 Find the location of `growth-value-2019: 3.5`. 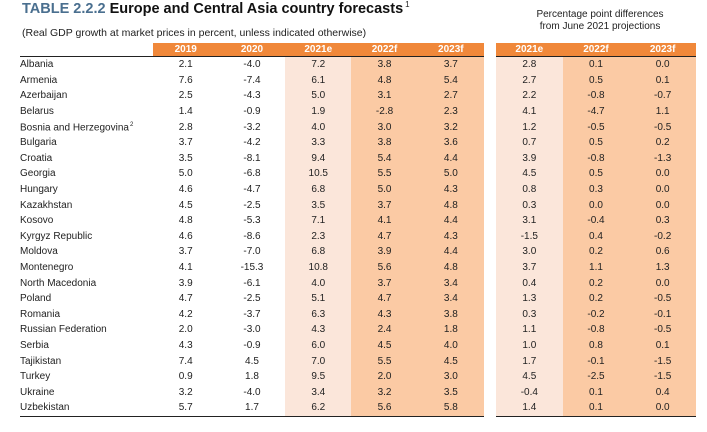

growth-value-2019: 3.5 is located at coordinates (185, 158).